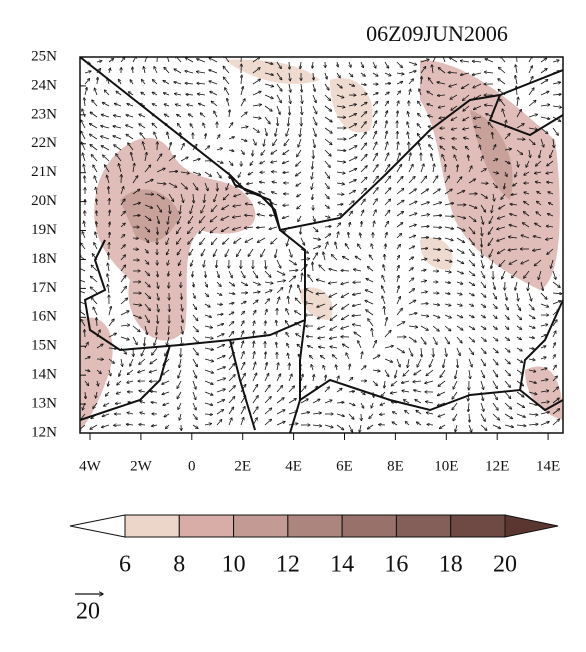 This screenshot has height=652, width=586. What do you see at coordinates (242, 466) in the screenshot?
I see `lon-label: 2E` at bounding box center [242, 466].